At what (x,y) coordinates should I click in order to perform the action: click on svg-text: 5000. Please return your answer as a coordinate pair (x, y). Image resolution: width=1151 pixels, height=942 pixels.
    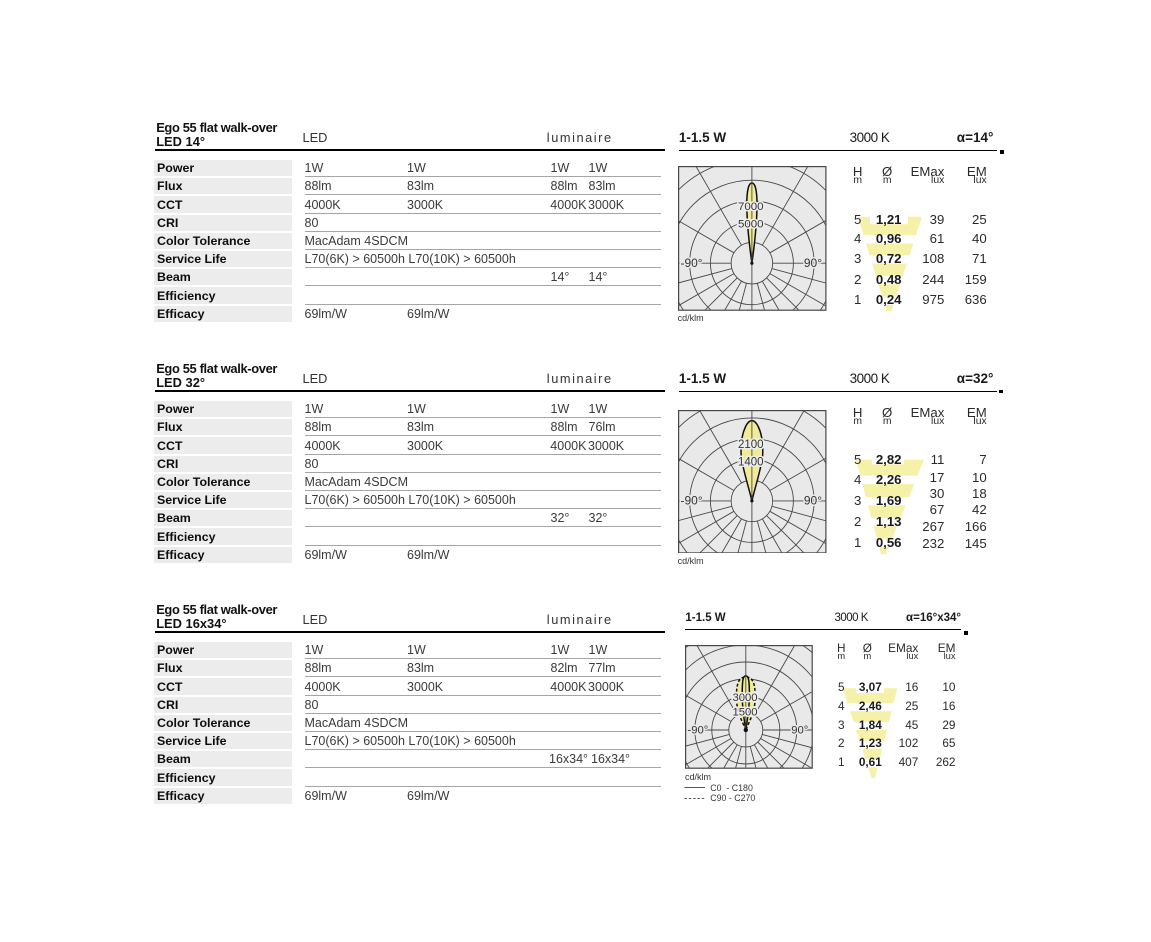
    Looking at the image, I should click on (751, 225).